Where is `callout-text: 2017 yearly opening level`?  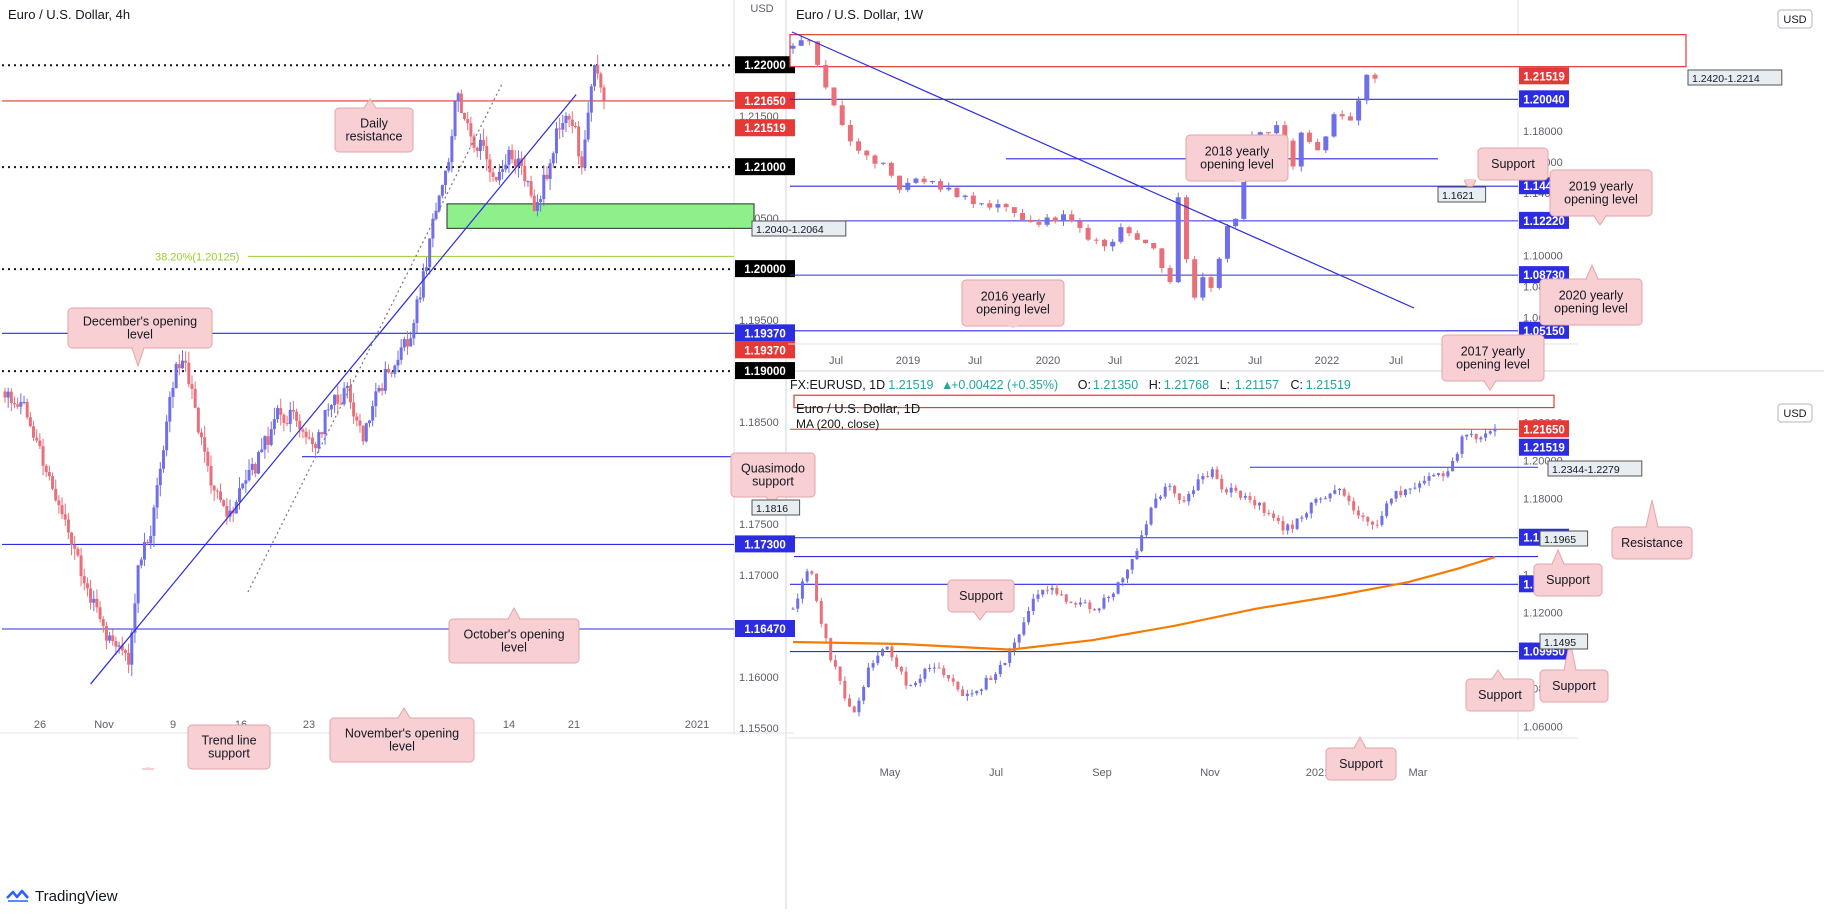
callout-text: 2017 yearly opening level is located at coordinates (1493, 358).